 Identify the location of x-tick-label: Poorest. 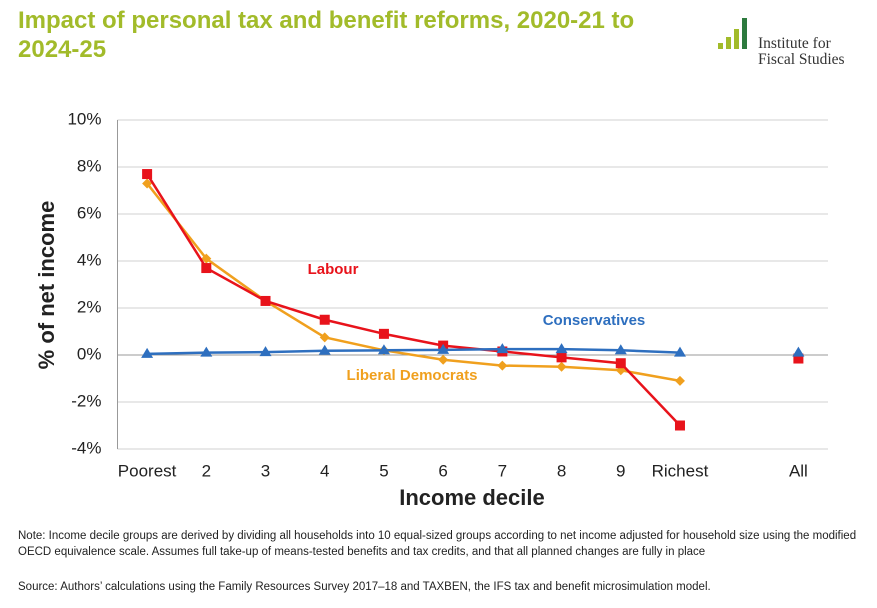
(147, 470).